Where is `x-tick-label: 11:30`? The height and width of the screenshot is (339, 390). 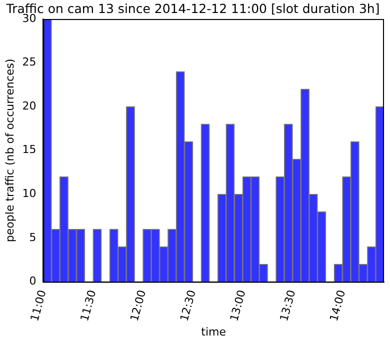
x-tick-label: 11:30 is located at coordinates (88, 305).